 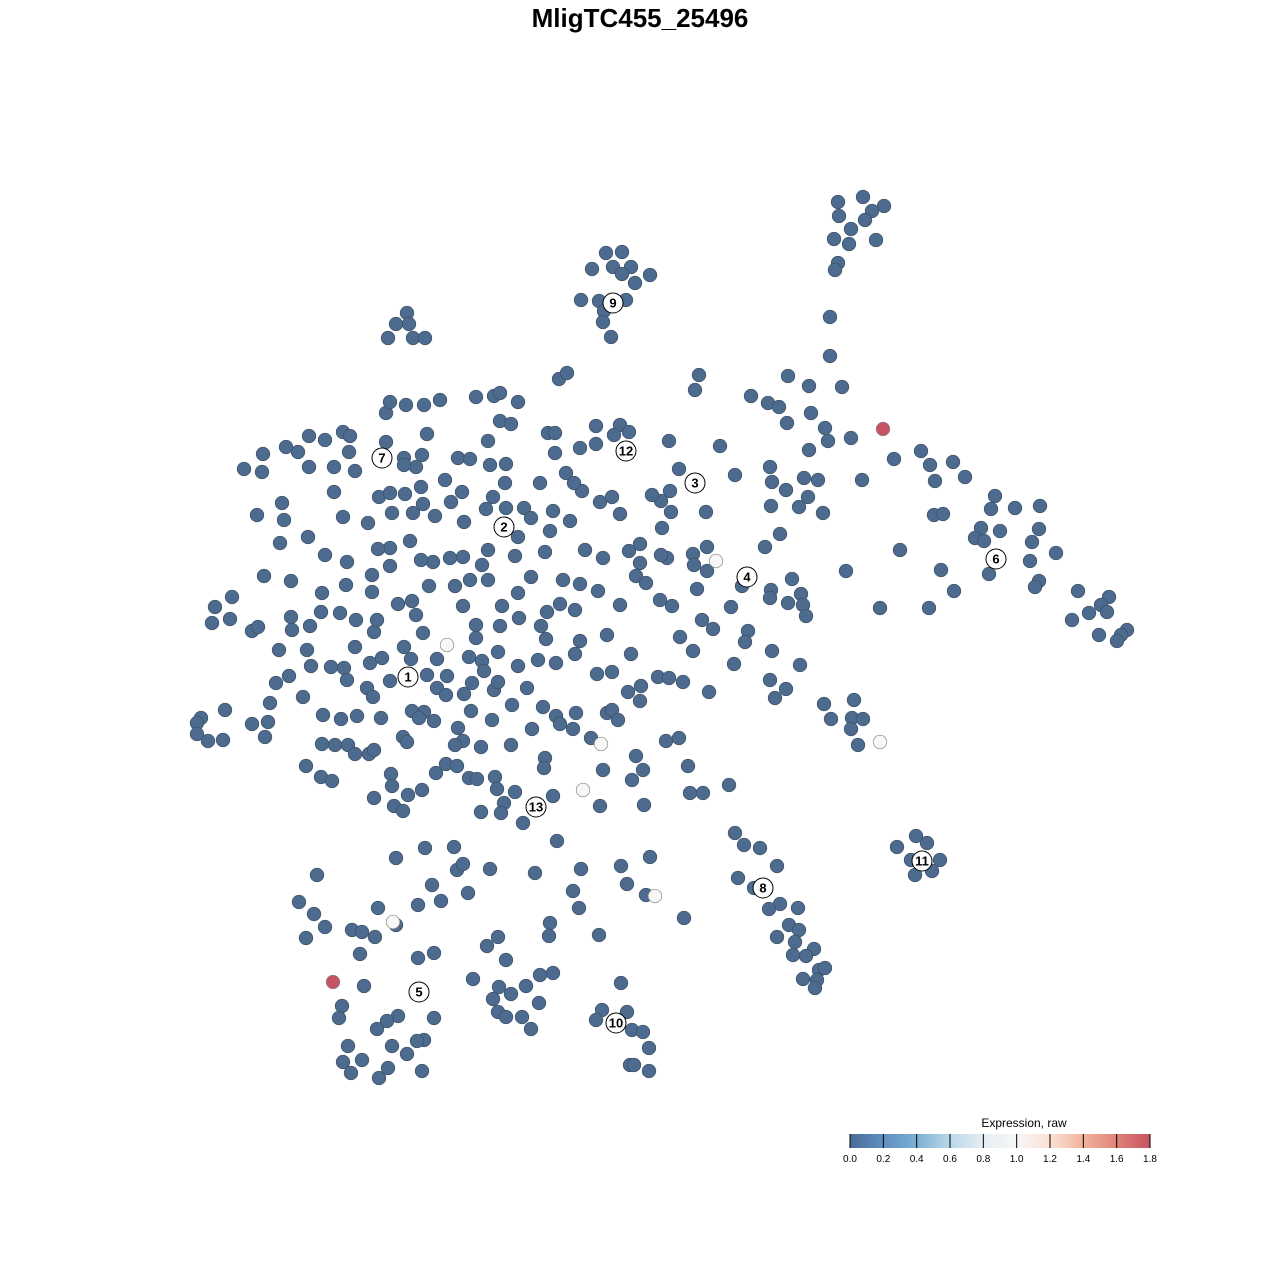 I want to click on cluster-label: 7, so click(x=381, y=458).